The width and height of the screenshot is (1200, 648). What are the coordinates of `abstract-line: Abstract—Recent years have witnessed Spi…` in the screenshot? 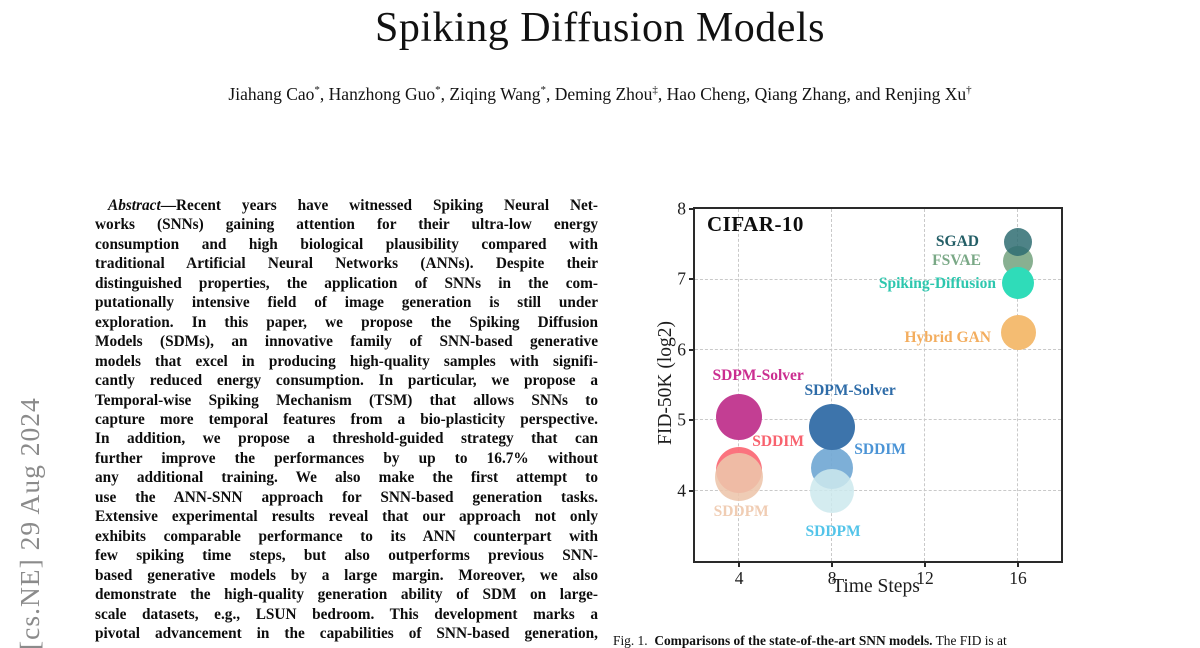 It's located at (353, 205).